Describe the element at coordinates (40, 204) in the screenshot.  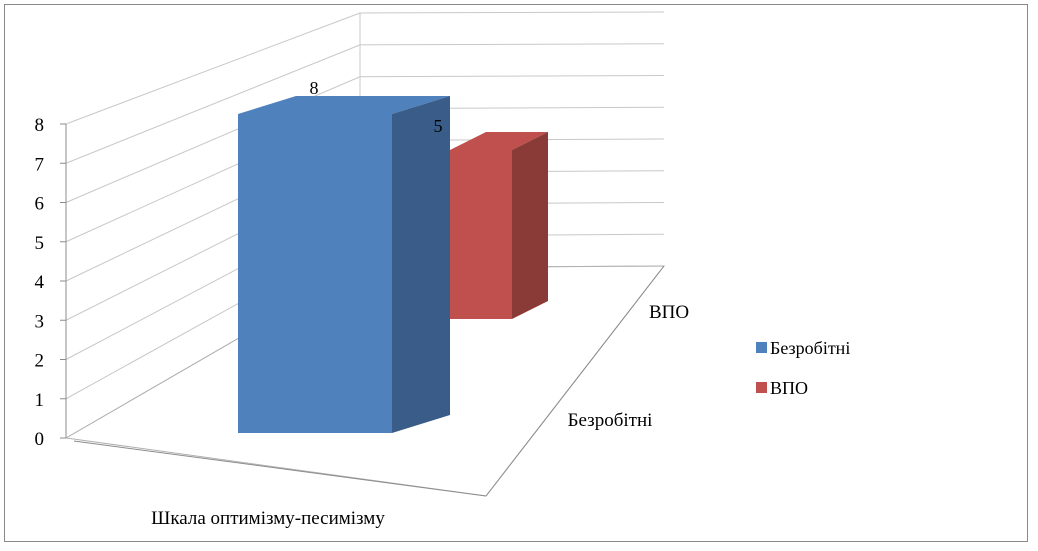
I see `y-tick-label: 6` at that location.